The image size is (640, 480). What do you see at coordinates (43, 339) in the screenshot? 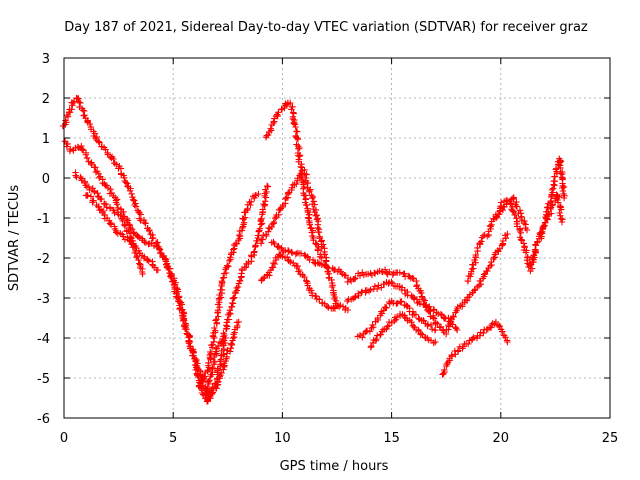
I see `y-tick-label: -4` at bounding box center [43, 339].